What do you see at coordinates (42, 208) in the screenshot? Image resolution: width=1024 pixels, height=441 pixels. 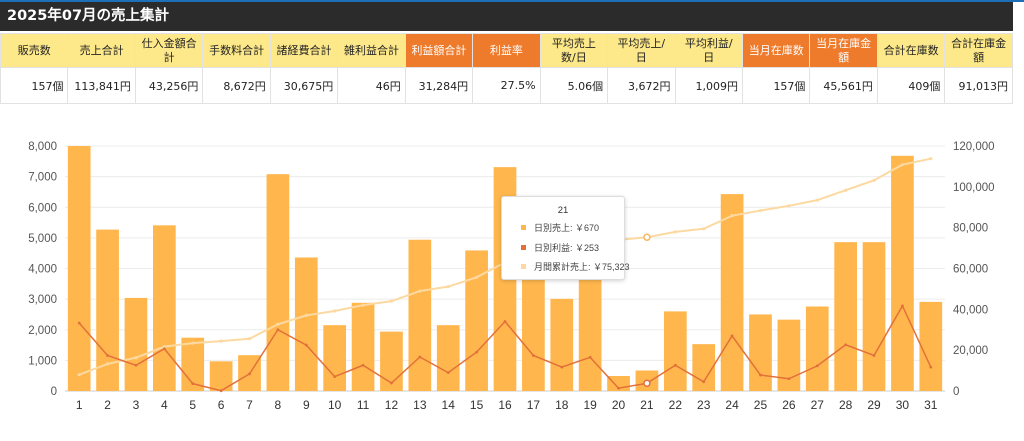 I see `y-left-tick-label: 6,000` at bounding box center [42, 208].